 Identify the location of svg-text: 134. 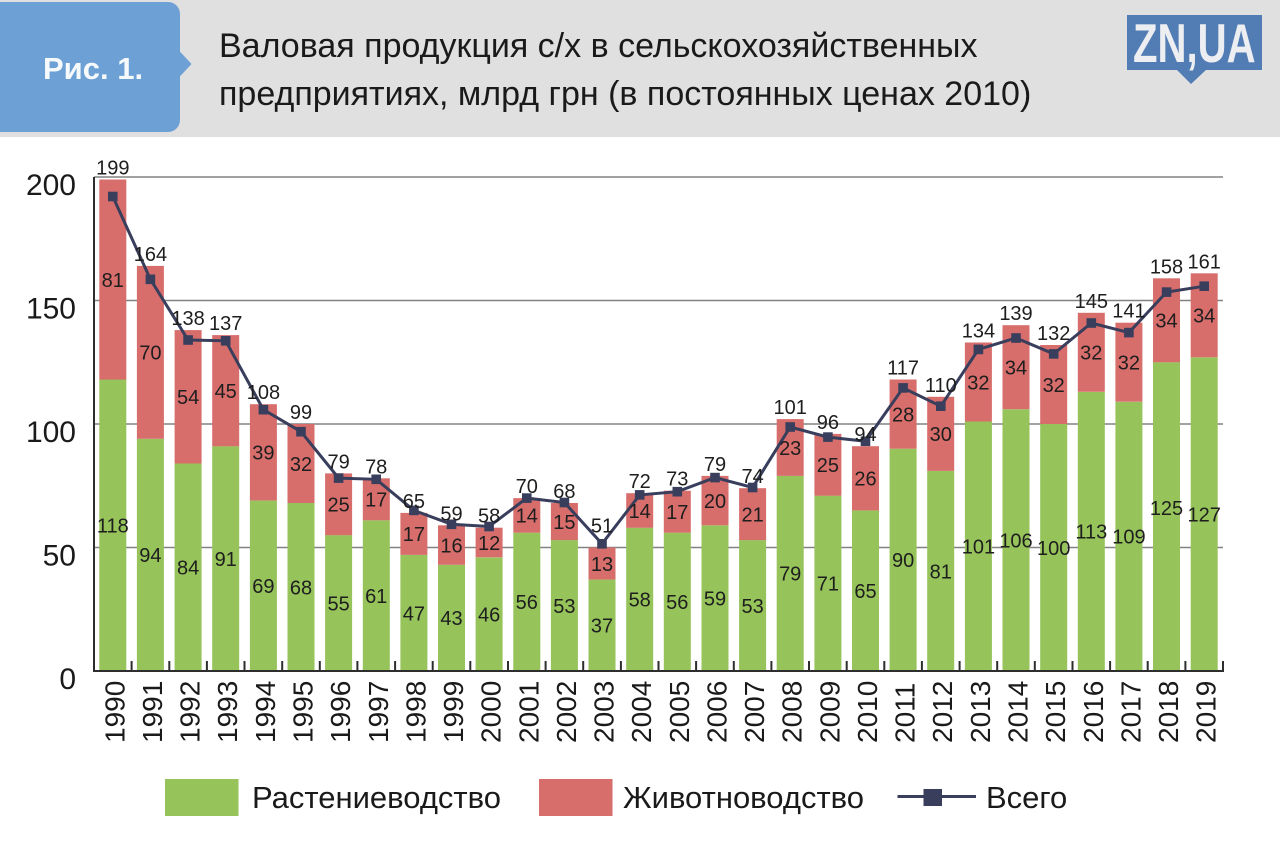
(978, 332).